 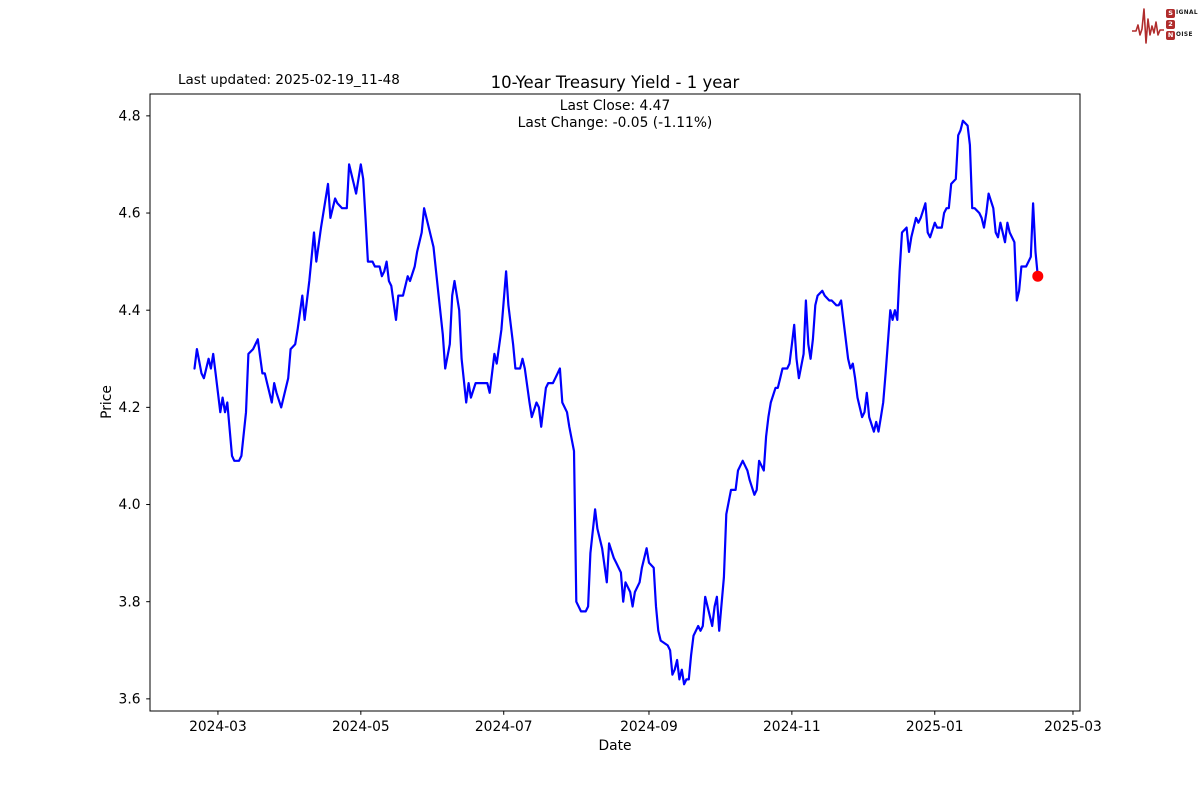 I want to click on y-tick-label: 4.0, so click(x=130, y=505).